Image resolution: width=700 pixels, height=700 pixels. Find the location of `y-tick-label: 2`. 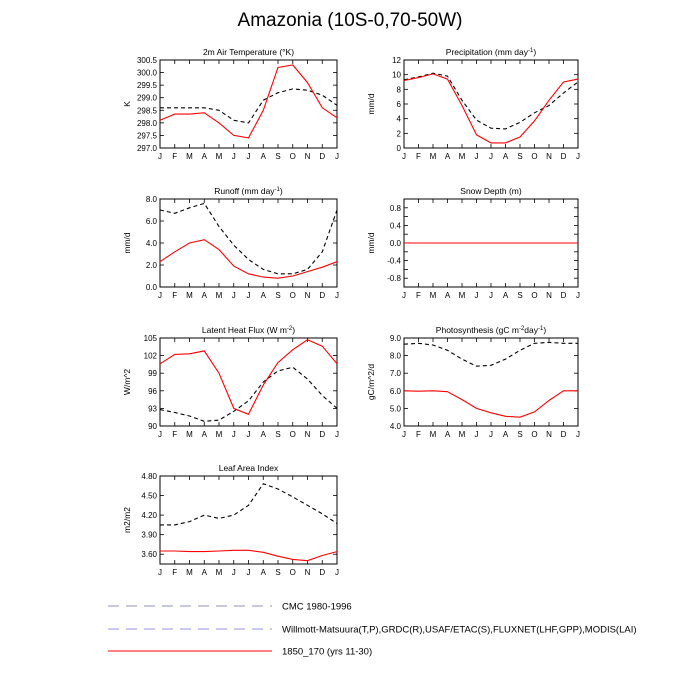

y-tick-label: 2 is located at coordinates (399, 133).